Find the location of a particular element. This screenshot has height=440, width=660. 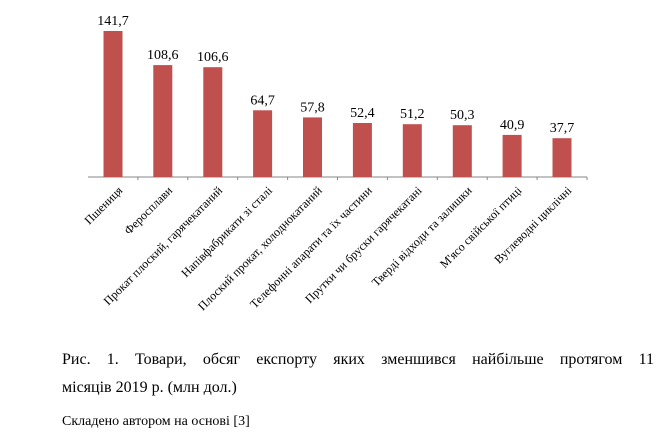

data-label: 37,7 is located at coordinates (562, 128).